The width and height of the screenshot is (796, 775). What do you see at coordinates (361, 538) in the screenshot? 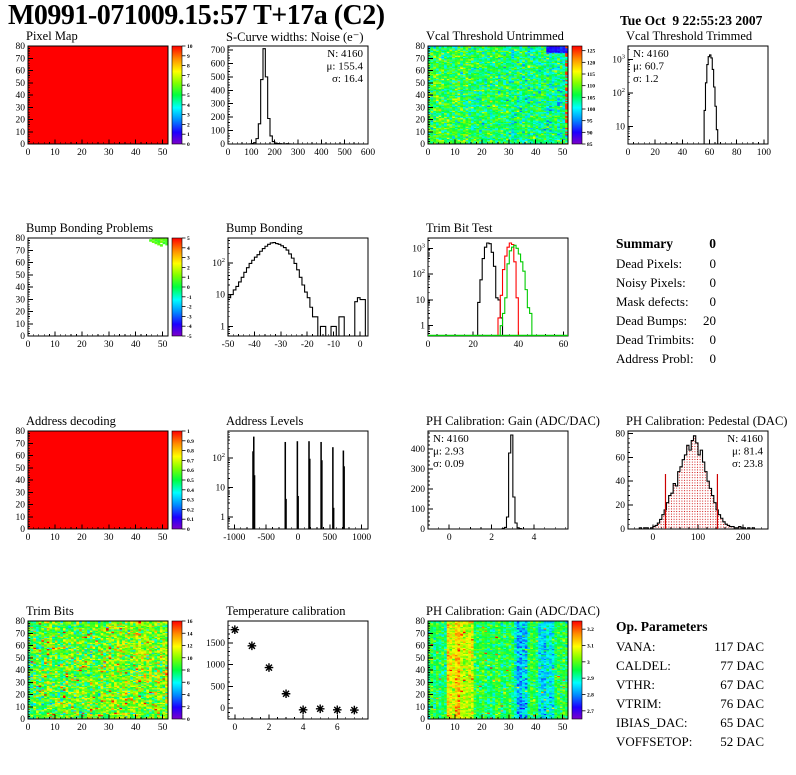
I see `svg-text: 1000` at bounding box center [361, 538].